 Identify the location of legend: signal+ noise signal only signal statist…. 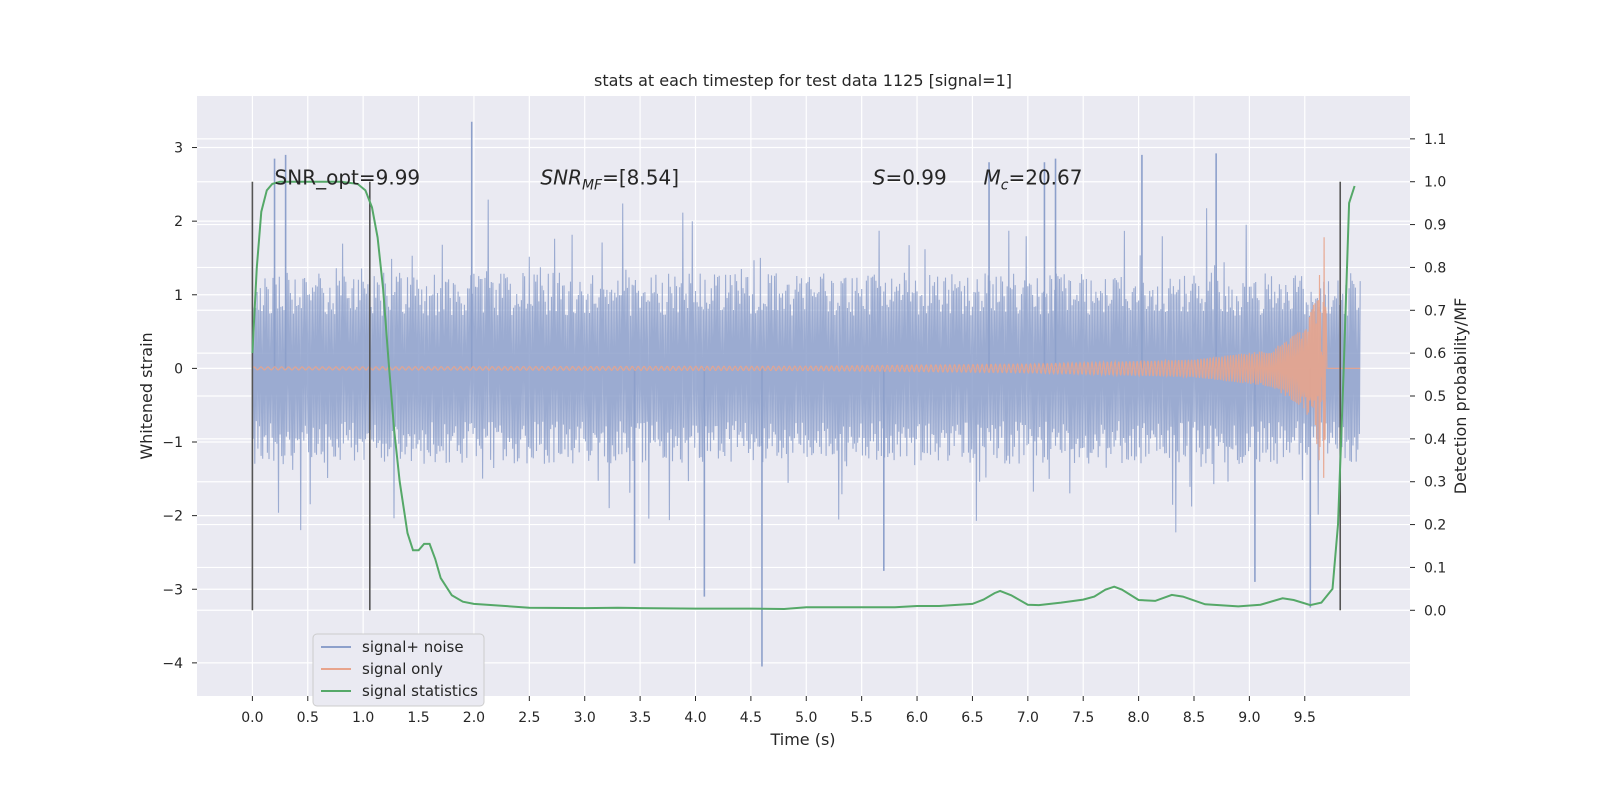
(398, 670).